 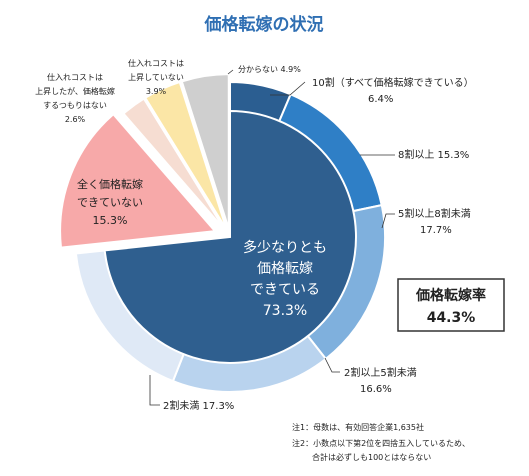 I want to click on label-nointent-line-3: 2.6%, so click(x=75, y=119).